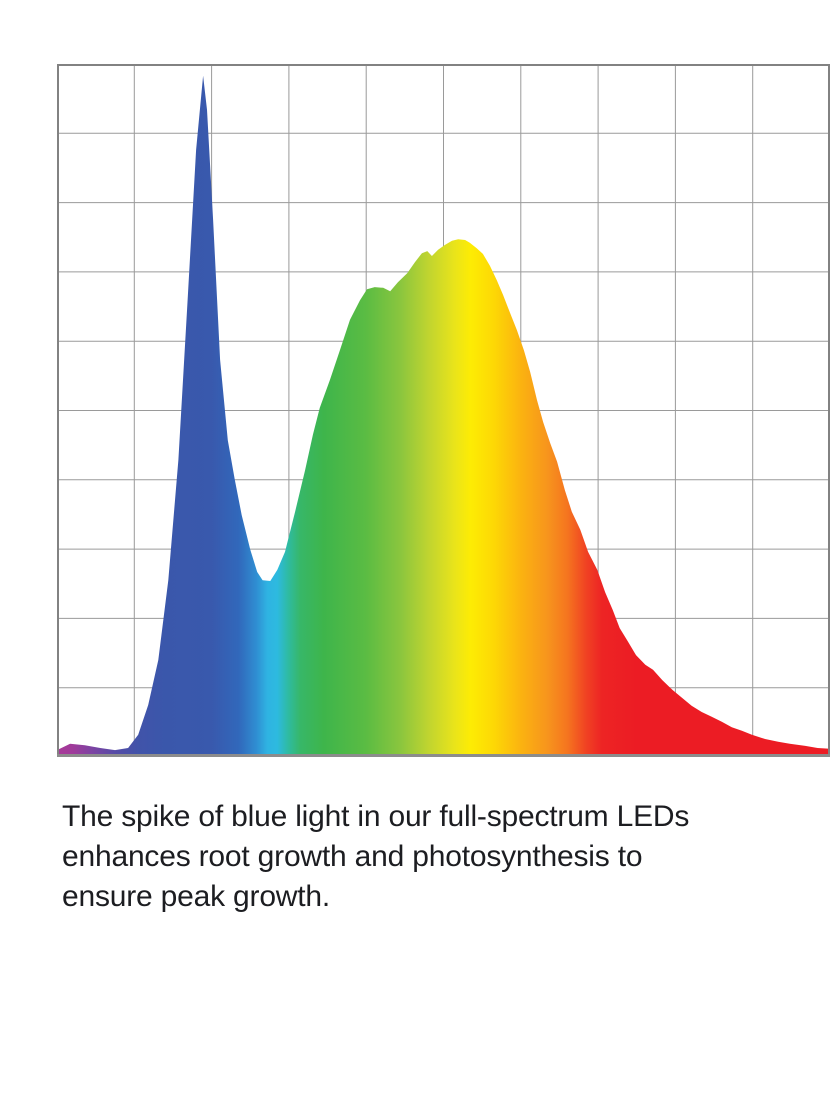  What do you see at coordinates (196, 896) in the screenshot?
I see `caption-line-3: ensure peak growth.` at bounding box center [196, 896].